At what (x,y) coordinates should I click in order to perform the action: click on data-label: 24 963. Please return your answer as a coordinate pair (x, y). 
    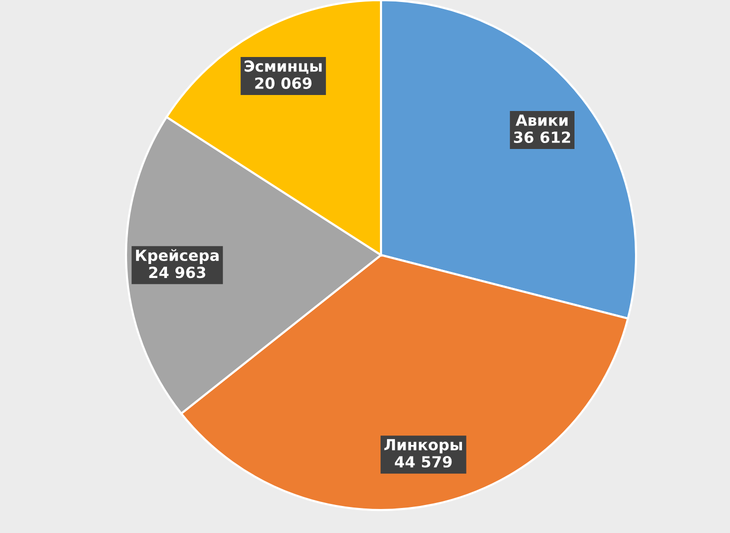
    Looking at the image, I should click on (177, 272).